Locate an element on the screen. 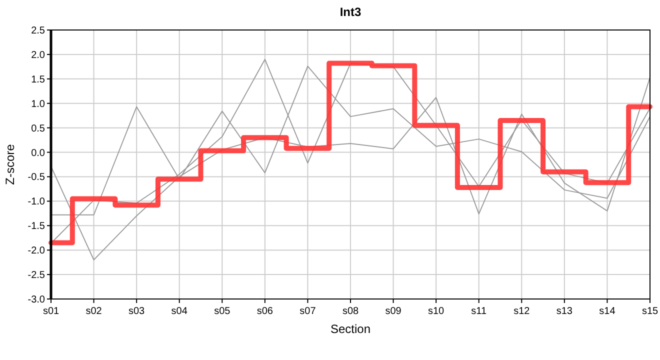 This screenshot has width=660, height=360. y-tick-label: -2.5 is located at coordinates (37, 276).